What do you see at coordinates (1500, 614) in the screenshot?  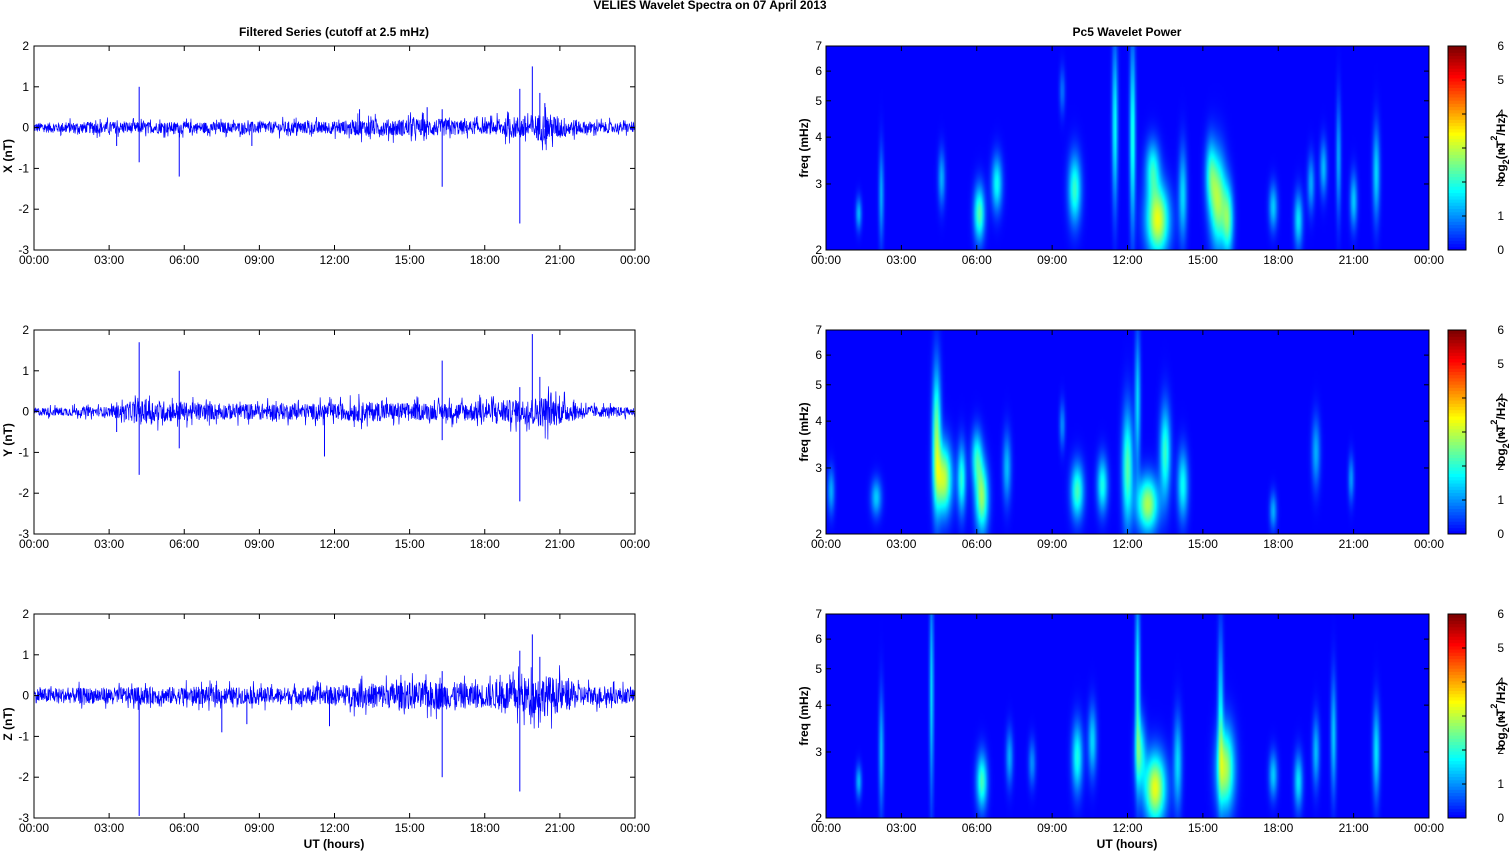 I see `colorbar-tick-label: 6` at bounding box center [1500, 614].